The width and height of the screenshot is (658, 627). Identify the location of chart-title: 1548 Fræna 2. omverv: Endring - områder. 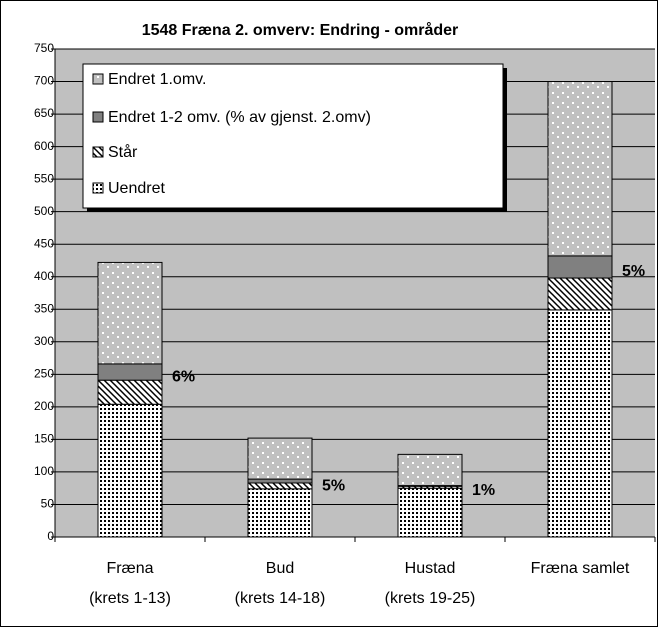
(300, 30).